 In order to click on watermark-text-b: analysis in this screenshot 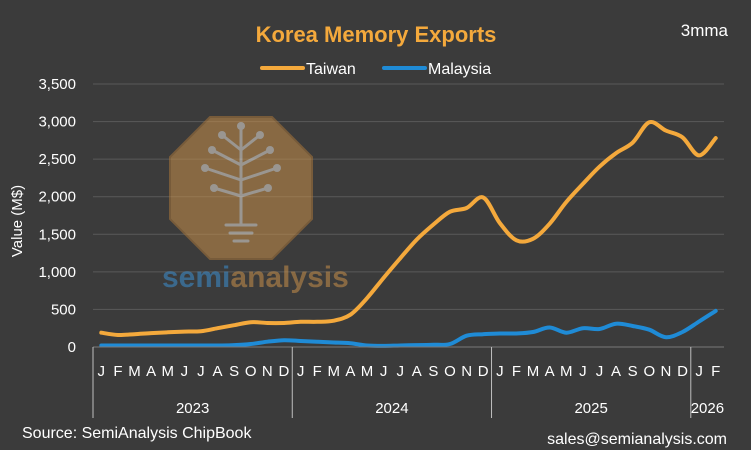, I will do `click(289, 277)`.